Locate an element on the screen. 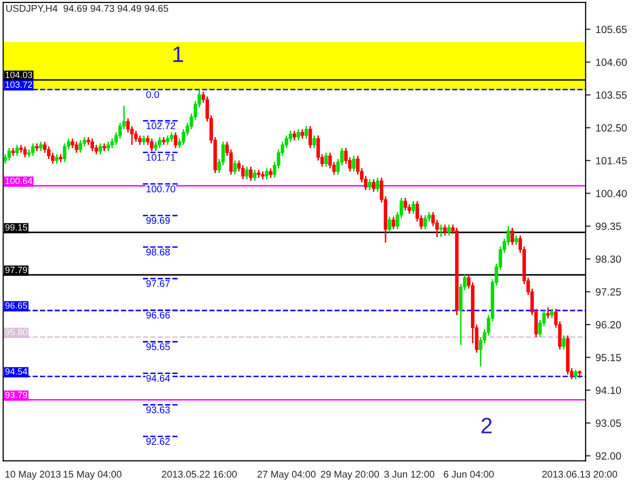  y-tick-label: 96.20 is located at coordinates (608, 324).